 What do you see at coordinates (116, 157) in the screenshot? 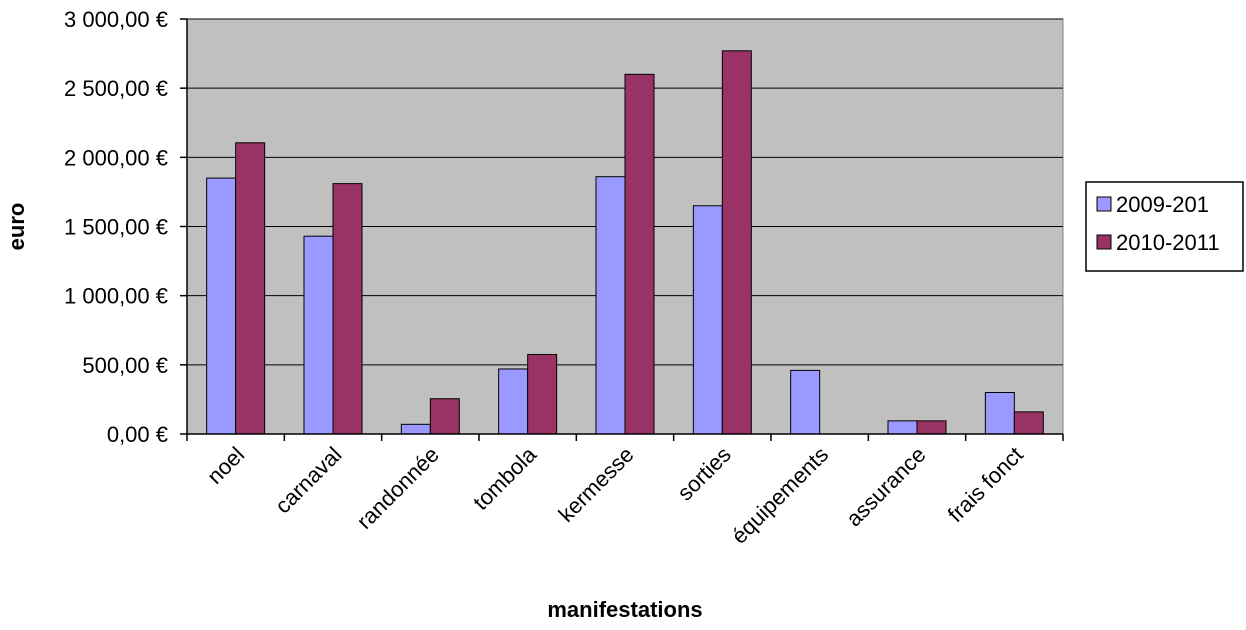
I see `y-tick-label: 2 000,00 €` at bounding box center [116, 157].